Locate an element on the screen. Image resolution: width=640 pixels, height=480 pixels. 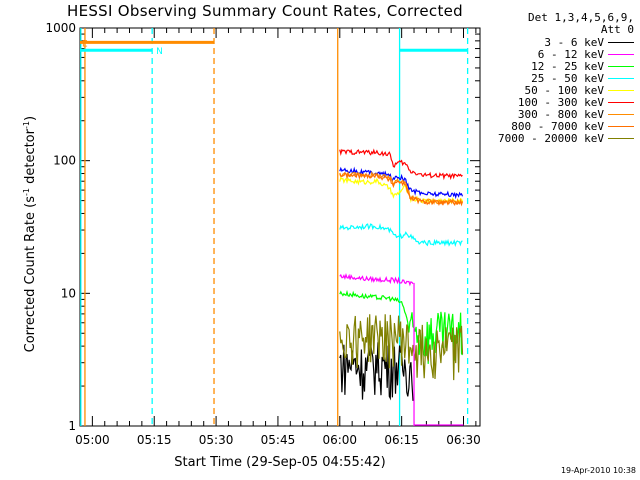
legend-entry: 100 - 300 keV is located at coordinates (556, 102).